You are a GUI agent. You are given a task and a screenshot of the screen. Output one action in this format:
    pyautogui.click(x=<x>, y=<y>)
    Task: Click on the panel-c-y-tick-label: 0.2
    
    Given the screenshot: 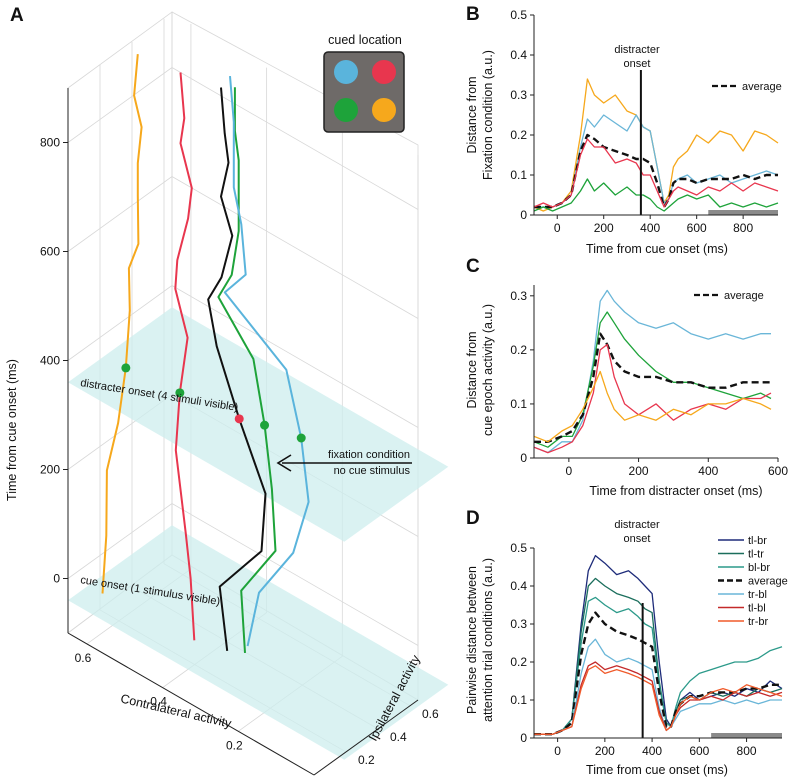 What is the action you would take?
    pyautogui.click(x=518, y=350)
    